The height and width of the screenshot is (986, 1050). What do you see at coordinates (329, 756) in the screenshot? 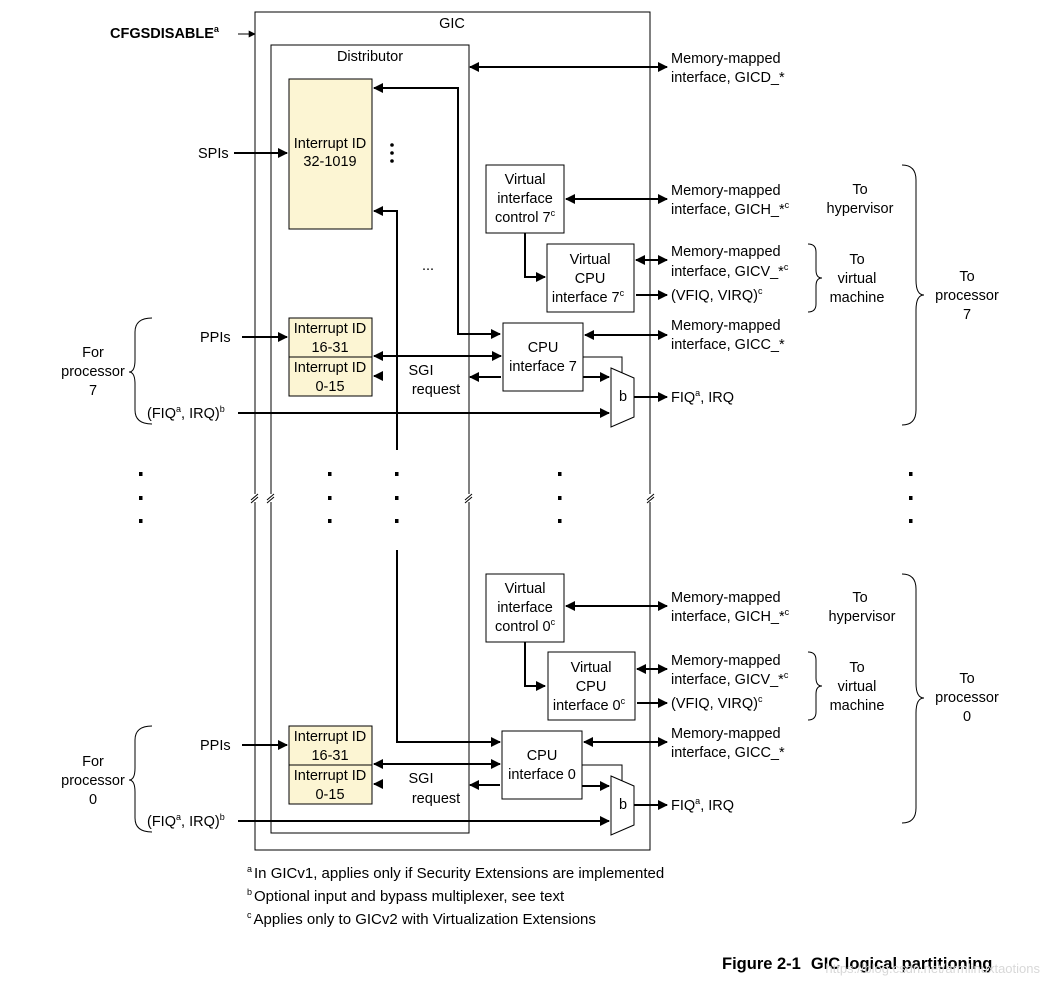
I see `ppi0-line2: 16-31` at bounding box center [329, 756].